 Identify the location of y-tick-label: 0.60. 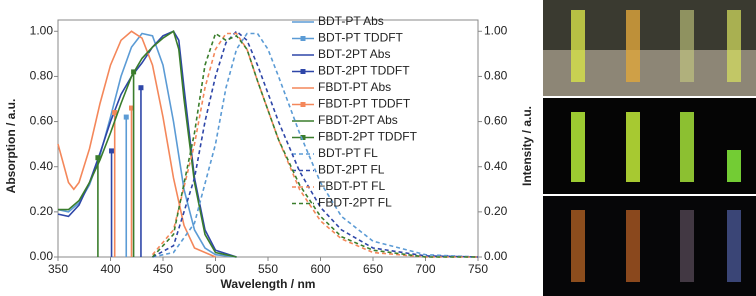
(42, 121).